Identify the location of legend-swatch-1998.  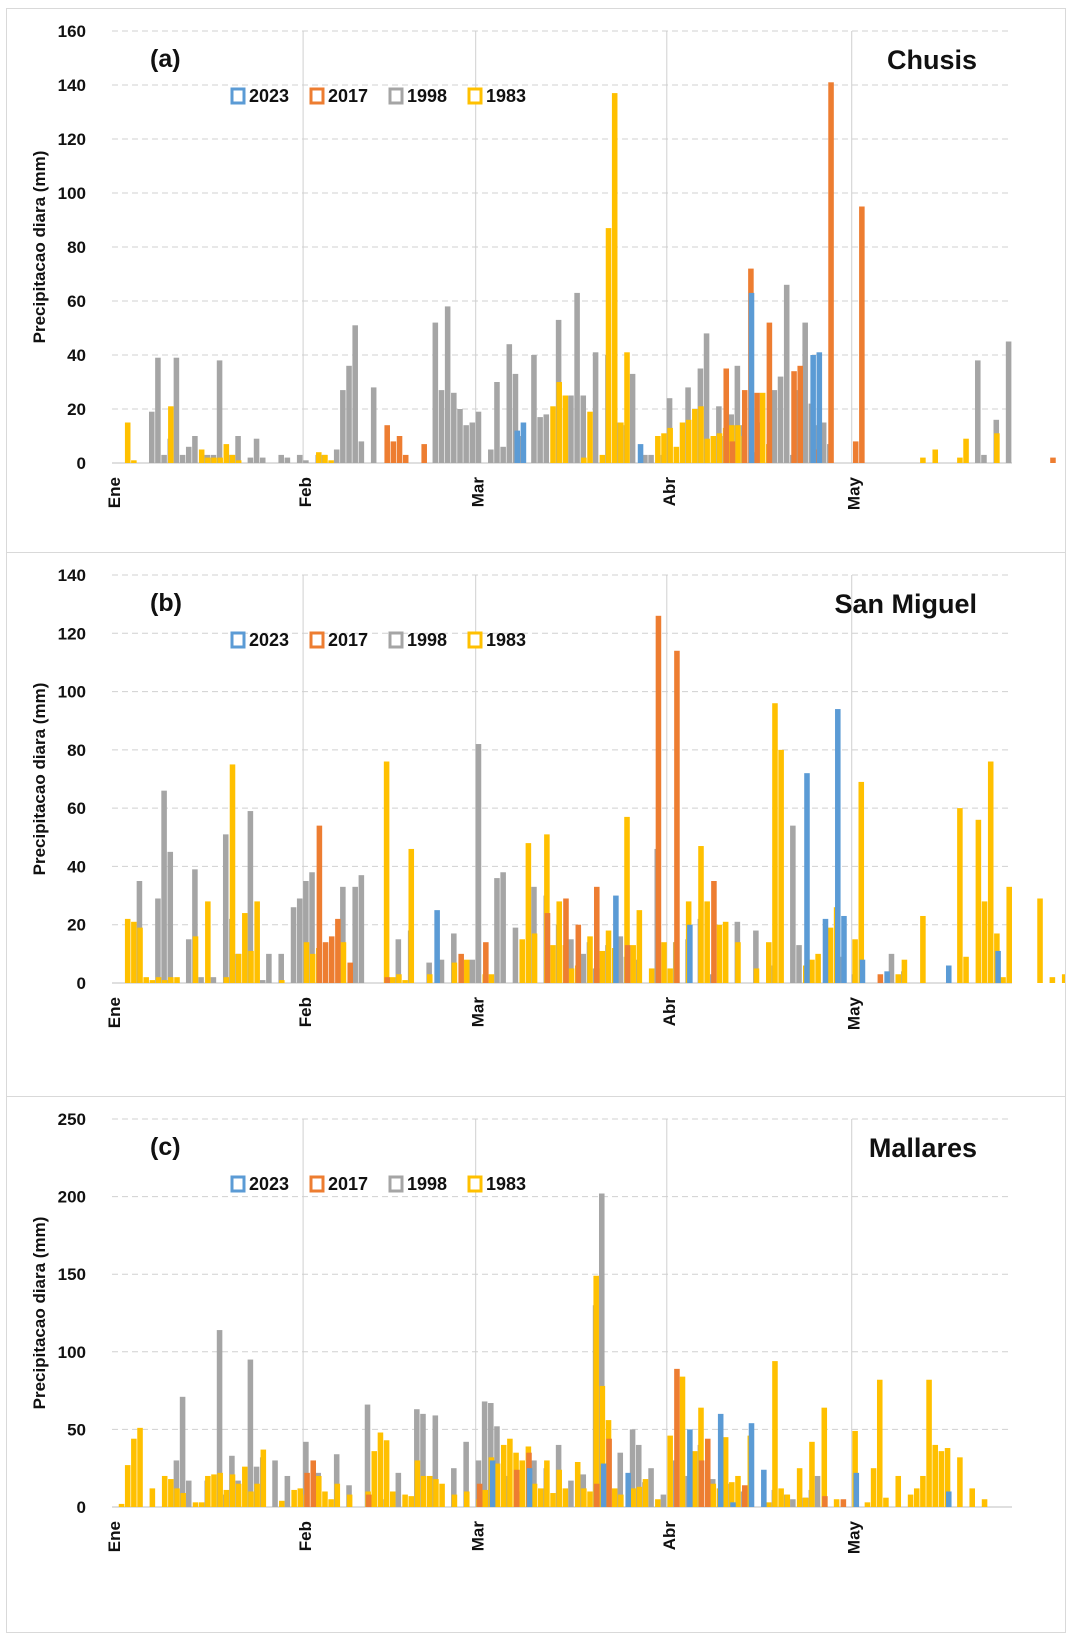
(396, 96).